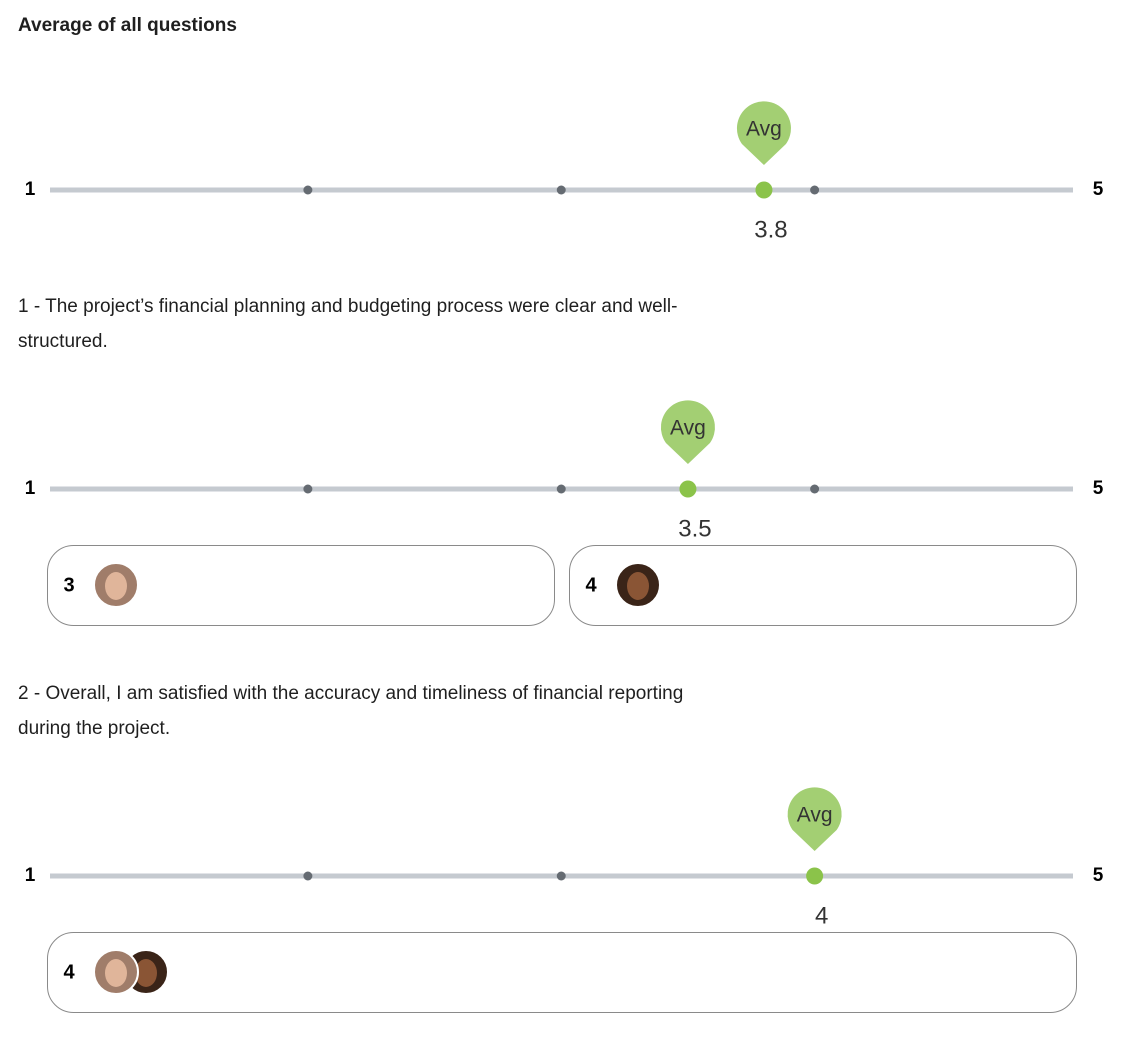 This screenshot has width=1140, height=1044. Describe the element at coordinates (127, 25) in the screenshot. I see `section-title: Average of all questions` at that location.